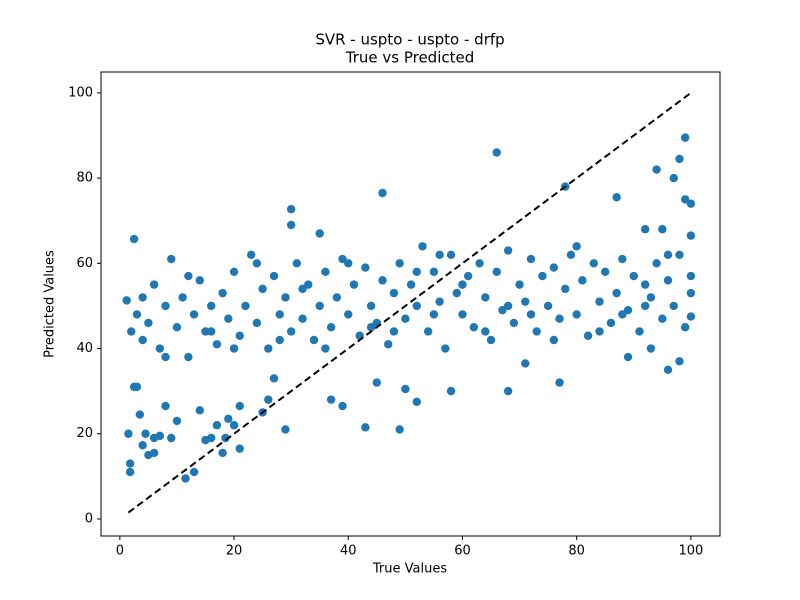 Image resolution: width=800 pixels, height=600 pixels. What do you see at coordinates (80, 92) in the screenshot?
I see `y-tick-label: 100` at bounding box center [80, 92].